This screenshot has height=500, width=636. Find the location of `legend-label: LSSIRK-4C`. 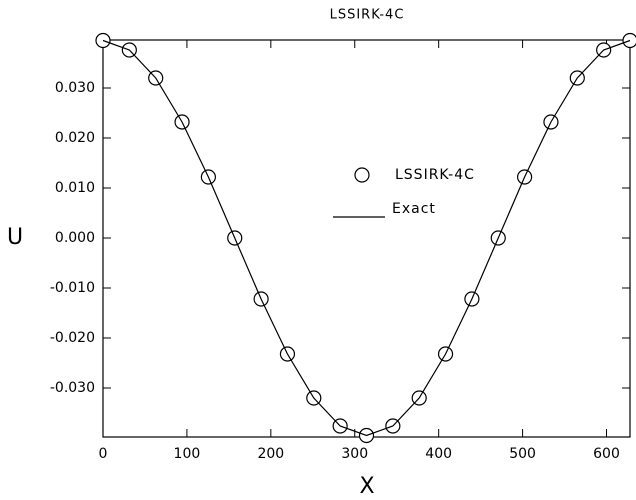

legend-label: LSSIRK-4C is located at coordinates (435, 175).